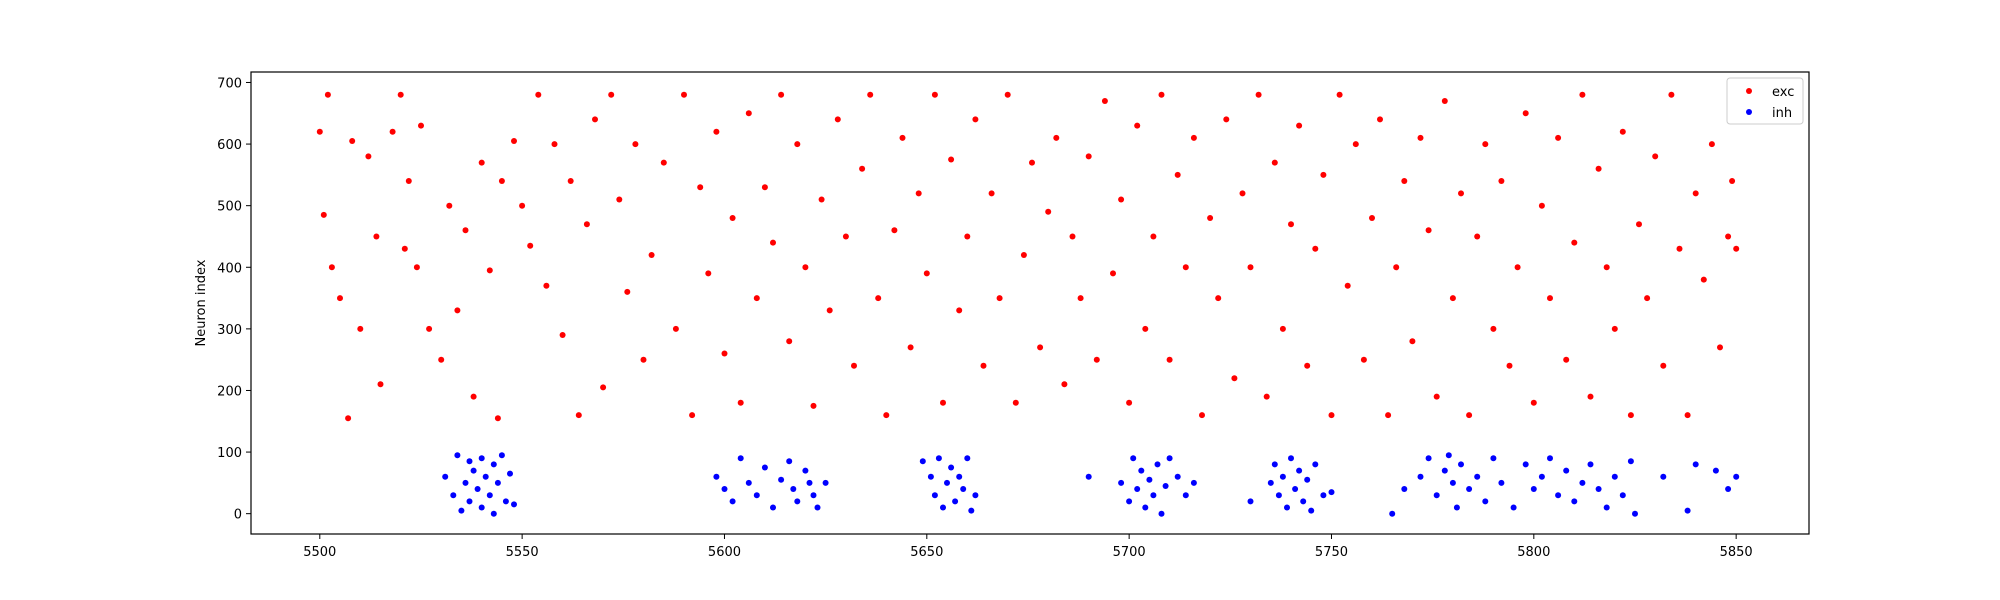 This screenshot has height=600, width=2000. I want to click on y-tick-label: 300, so click(229, 330).